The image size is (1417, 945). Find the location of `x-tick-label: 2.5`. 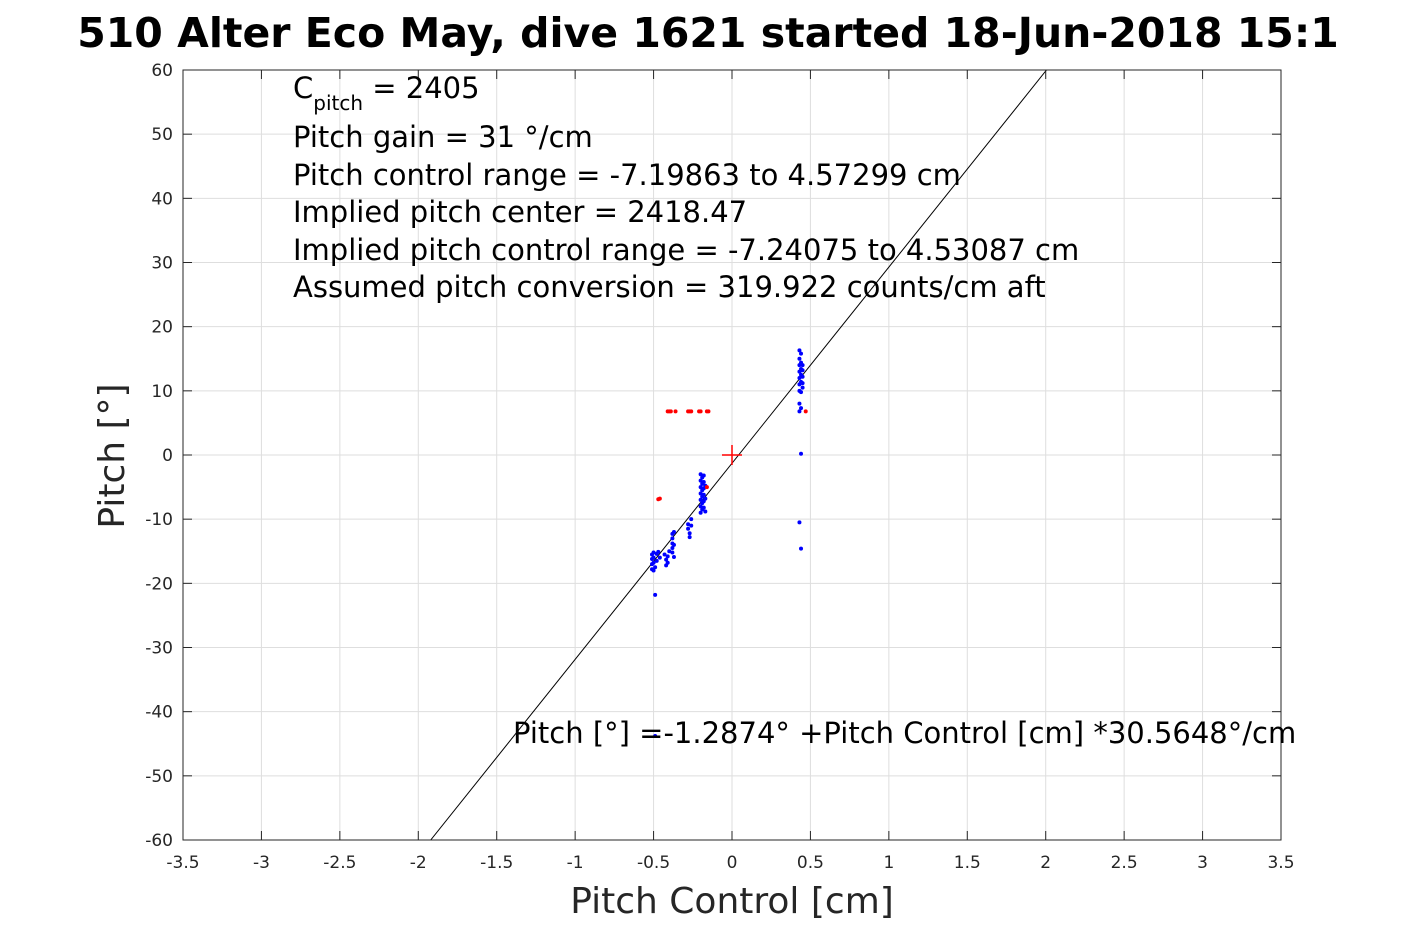

x-tick-label: 2.5 is located at coordinates (1124, 863).